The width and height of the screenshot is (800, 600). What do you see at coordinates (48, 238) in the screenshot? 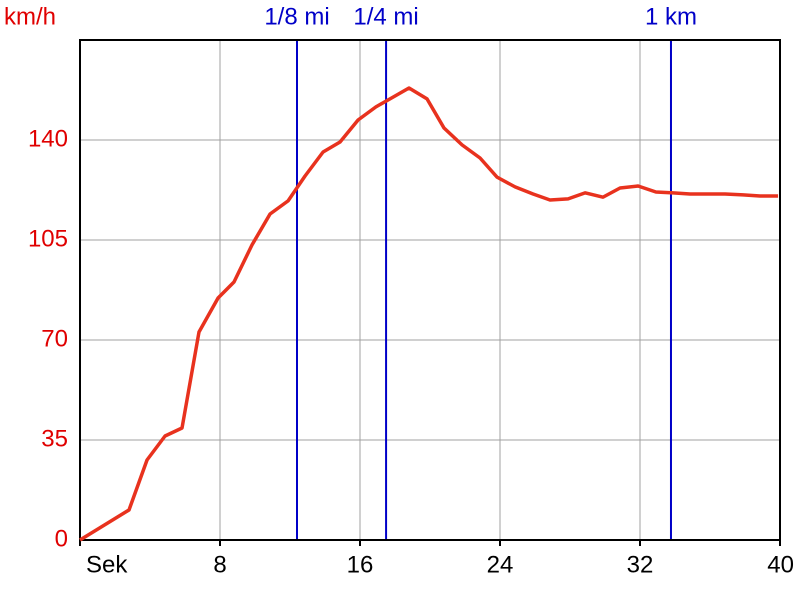
I see `y-tick-label: 105` at bounding box center [48, 238].